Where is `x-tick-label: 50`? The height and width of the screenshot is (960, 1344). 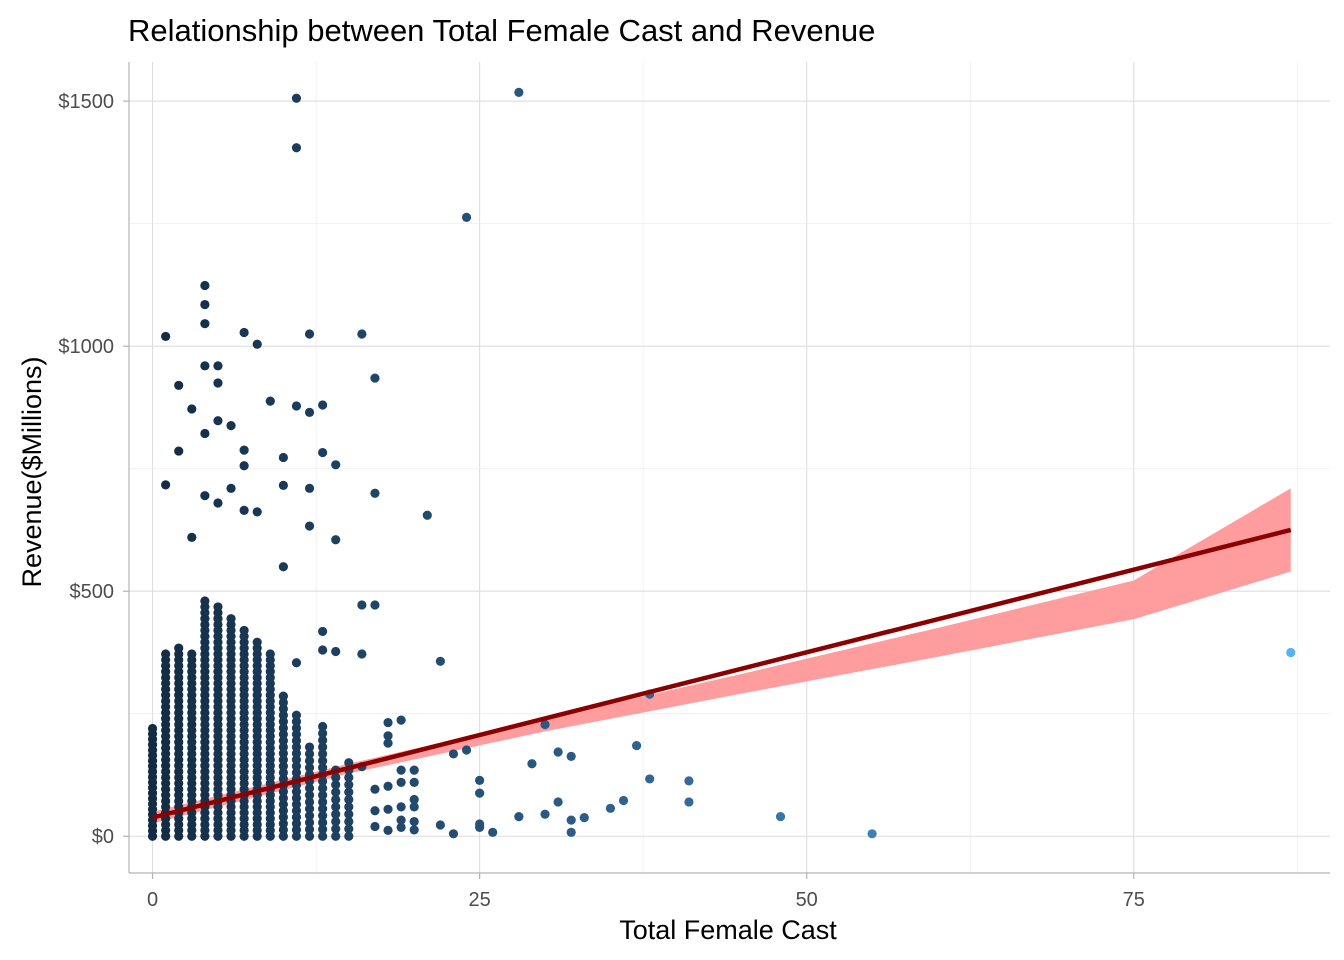 x-tick-label: 50 is located at coordinates (807, 900).